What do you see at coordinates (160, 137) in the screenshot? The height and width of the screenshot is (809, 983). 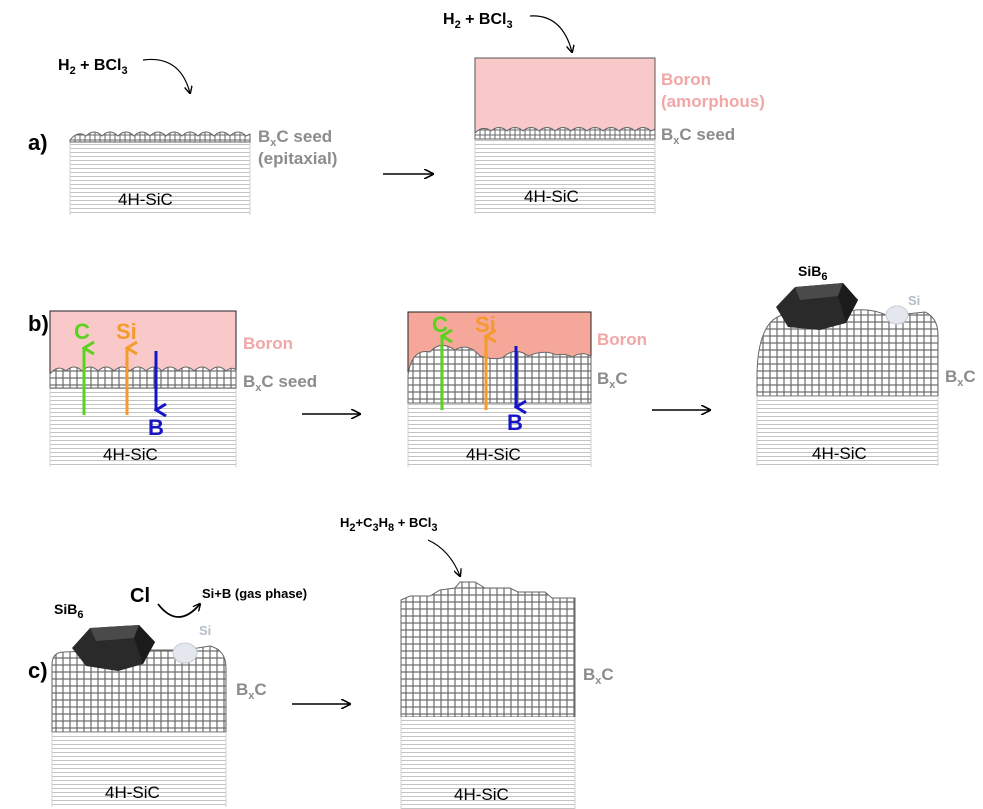 I see `bxc-seed-layer-a1` at bounding box center [160, 137].